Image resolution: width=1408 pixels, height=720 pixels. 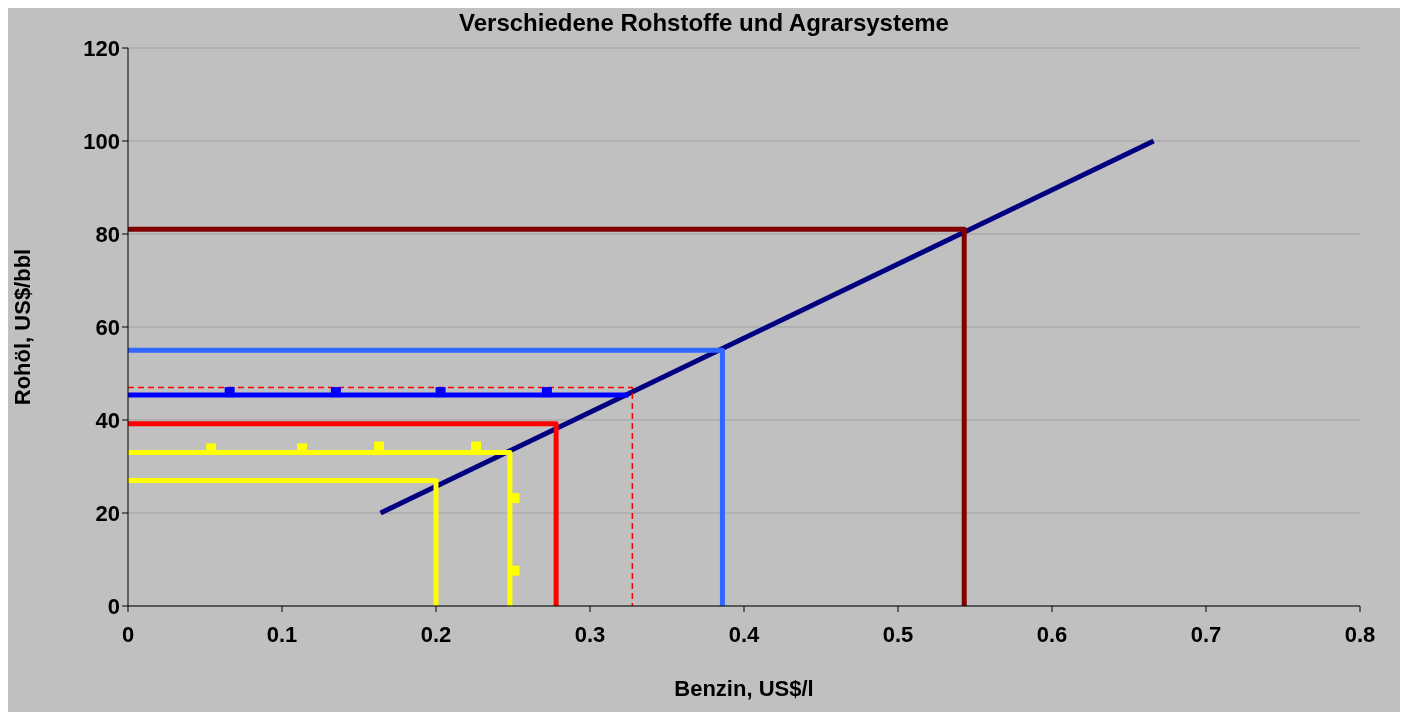 What do you see at coordinates (744, 688) in the screenshot?
I see `x-axis-title: Benzin, US$/l` at bounding box center [744, 688].